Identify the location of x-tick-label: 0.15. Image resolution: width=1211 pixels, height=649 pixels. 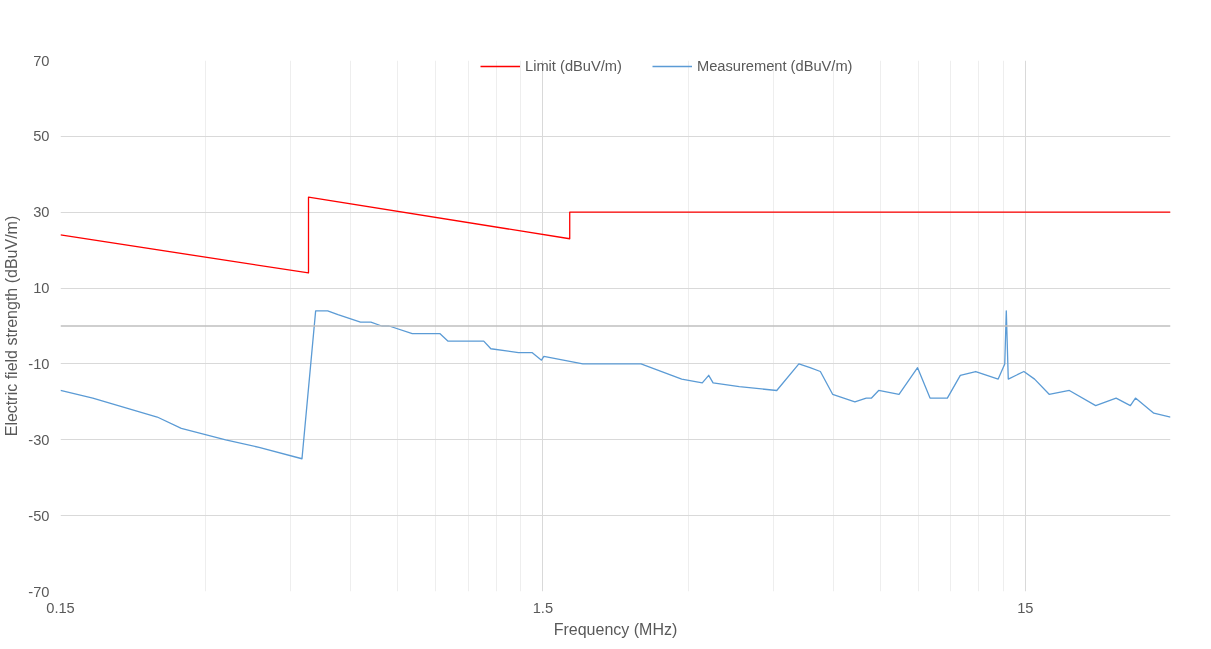
(60, 607).